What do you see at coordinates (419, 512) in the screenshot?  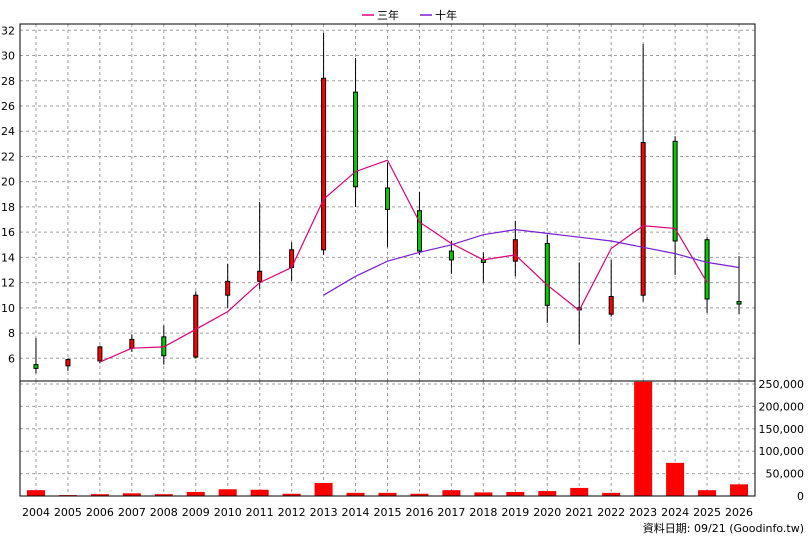 I see `year-tick-label: 2016` at bounding box center [419, 512].